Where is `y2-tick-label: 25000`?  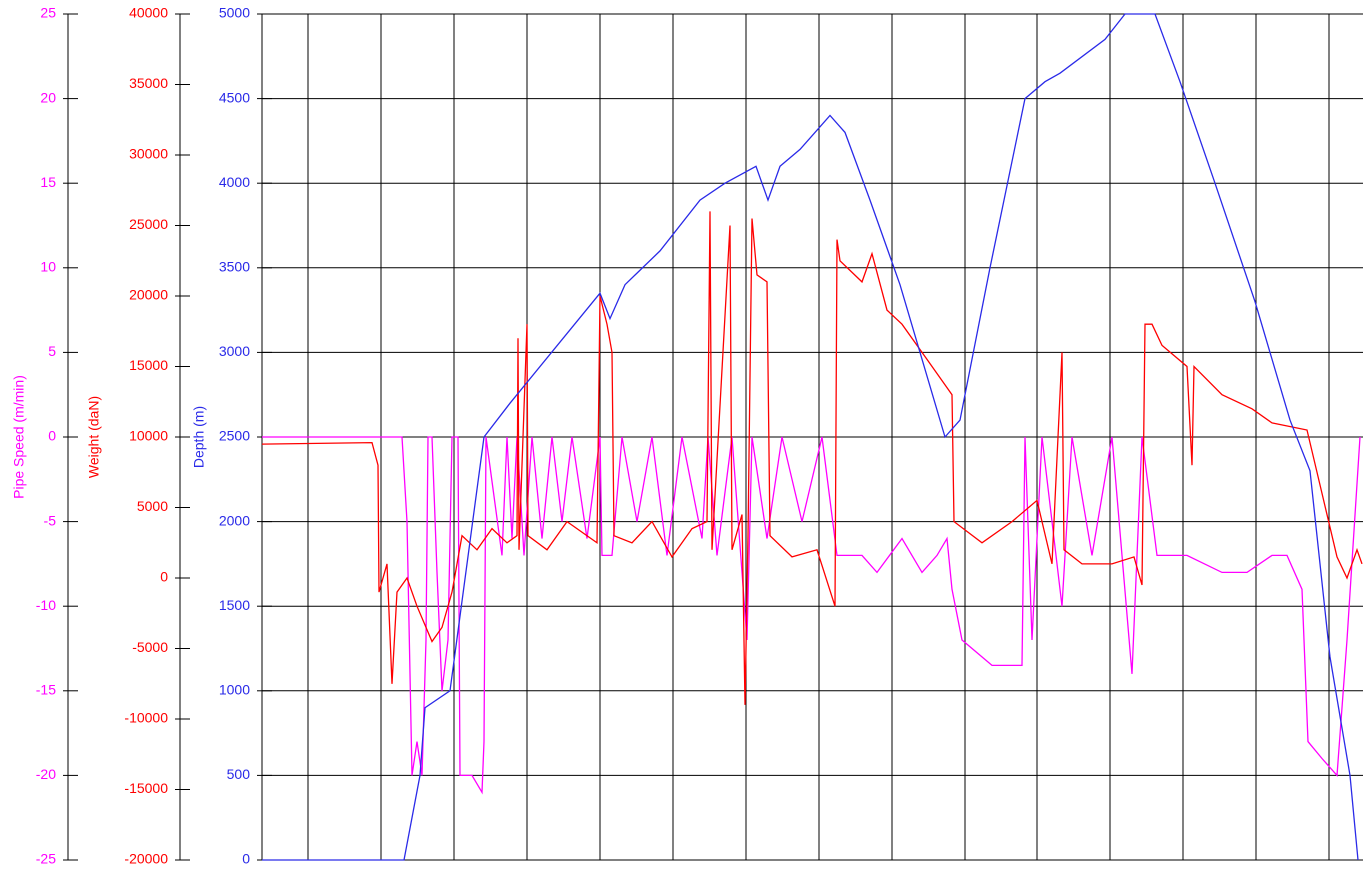
y2-tick-label: 25000 is located at coordinates (148, 224).